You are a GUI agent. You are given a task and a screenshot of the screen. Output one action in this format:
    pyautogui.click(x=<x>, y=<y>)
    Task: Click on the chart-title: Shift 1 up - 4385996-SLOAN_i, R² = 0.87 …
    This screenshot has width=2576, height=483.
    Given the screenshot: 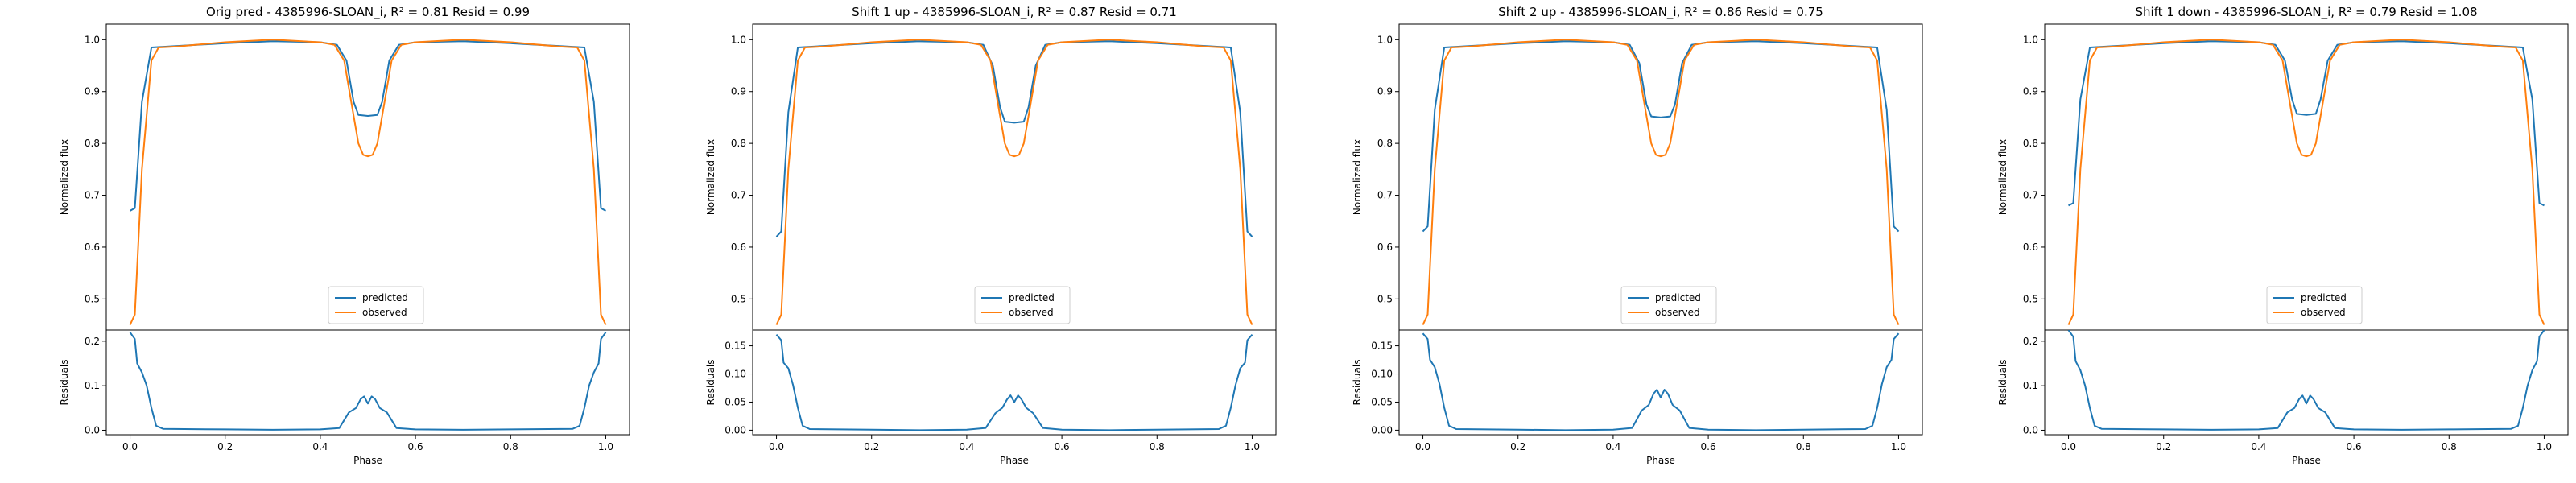 What is the action you would take?
    pyautogui.click(x=1014, y=12)
    